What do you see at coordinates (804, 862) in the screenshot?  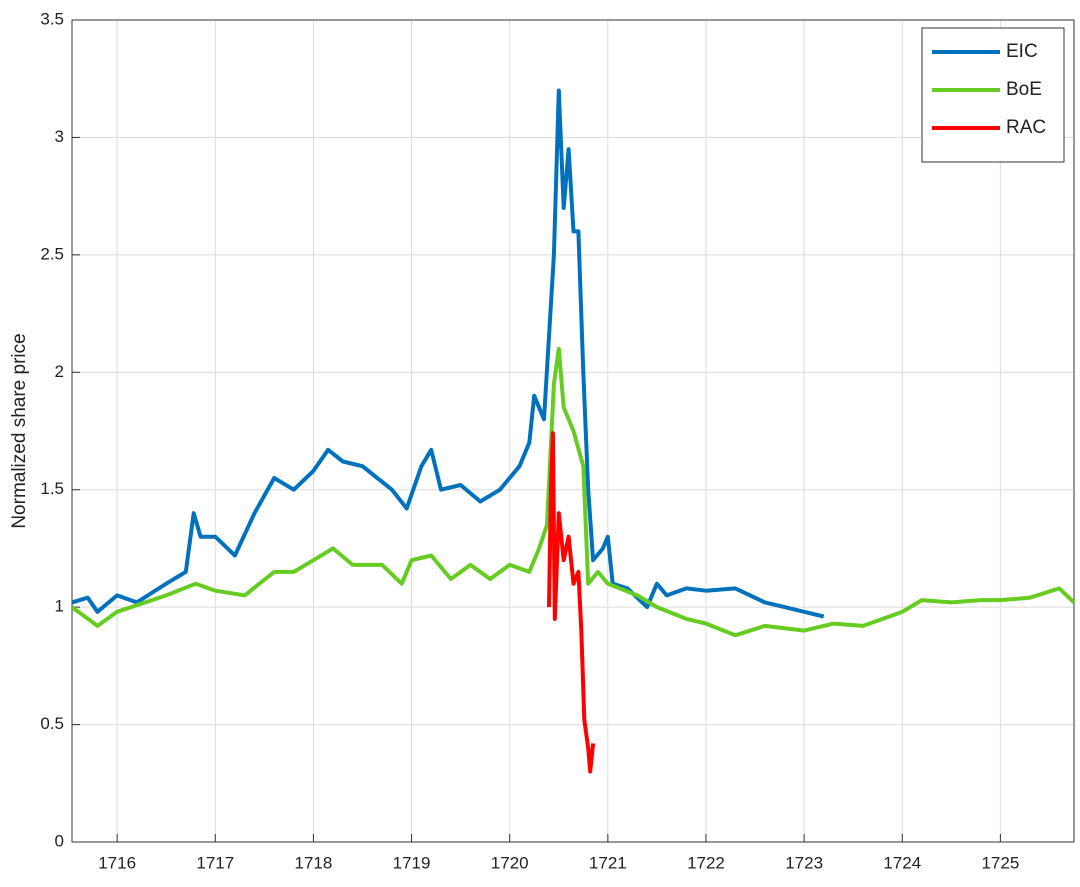 I see `x-tick-label: 1723` at bounding box center [804, 862].